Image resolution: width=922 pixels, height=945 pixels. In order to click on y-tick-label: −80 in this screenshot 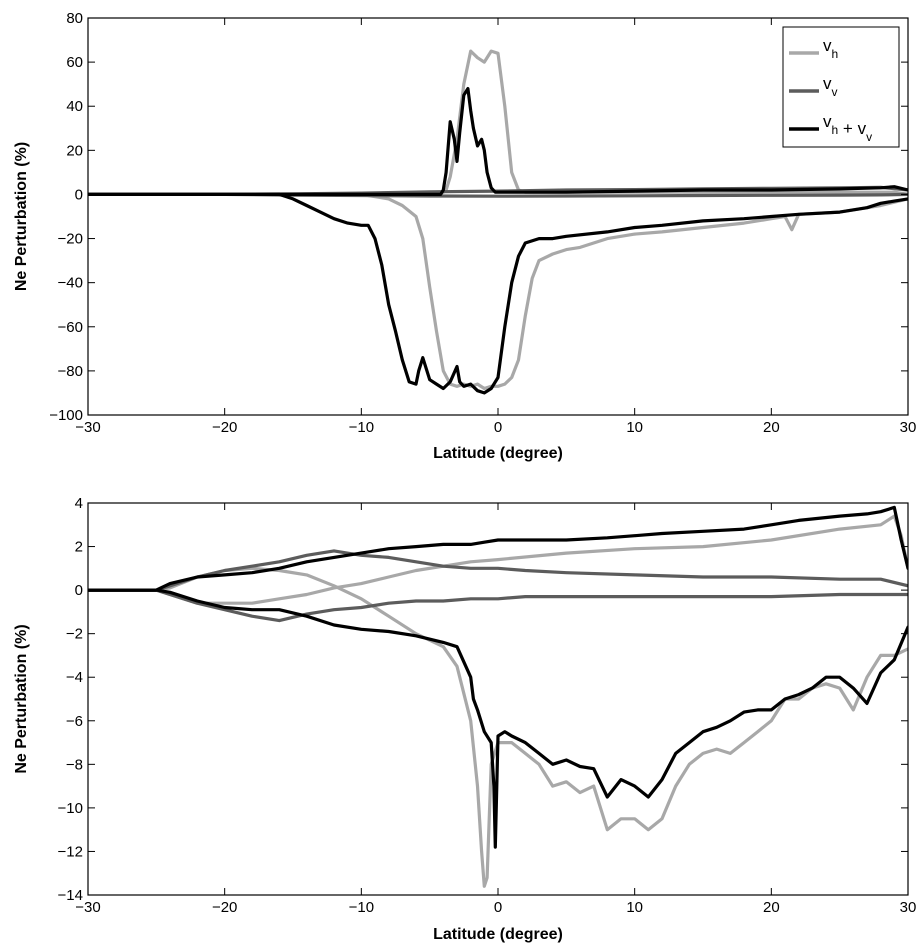, I will do `click(70, 371)`.